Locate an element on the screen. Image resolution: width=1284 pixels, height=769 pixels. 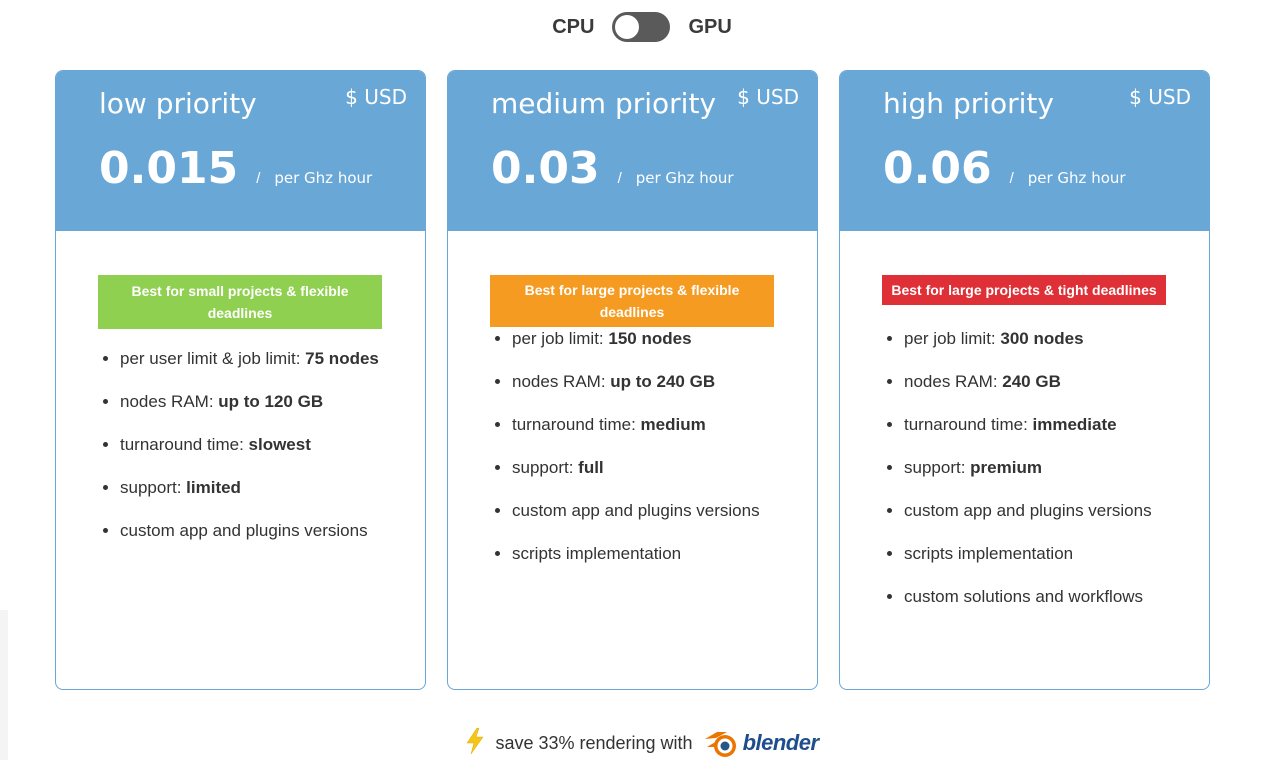
price-row: 0.06 / per Ghz hour is located at coordinates (1004, 168).